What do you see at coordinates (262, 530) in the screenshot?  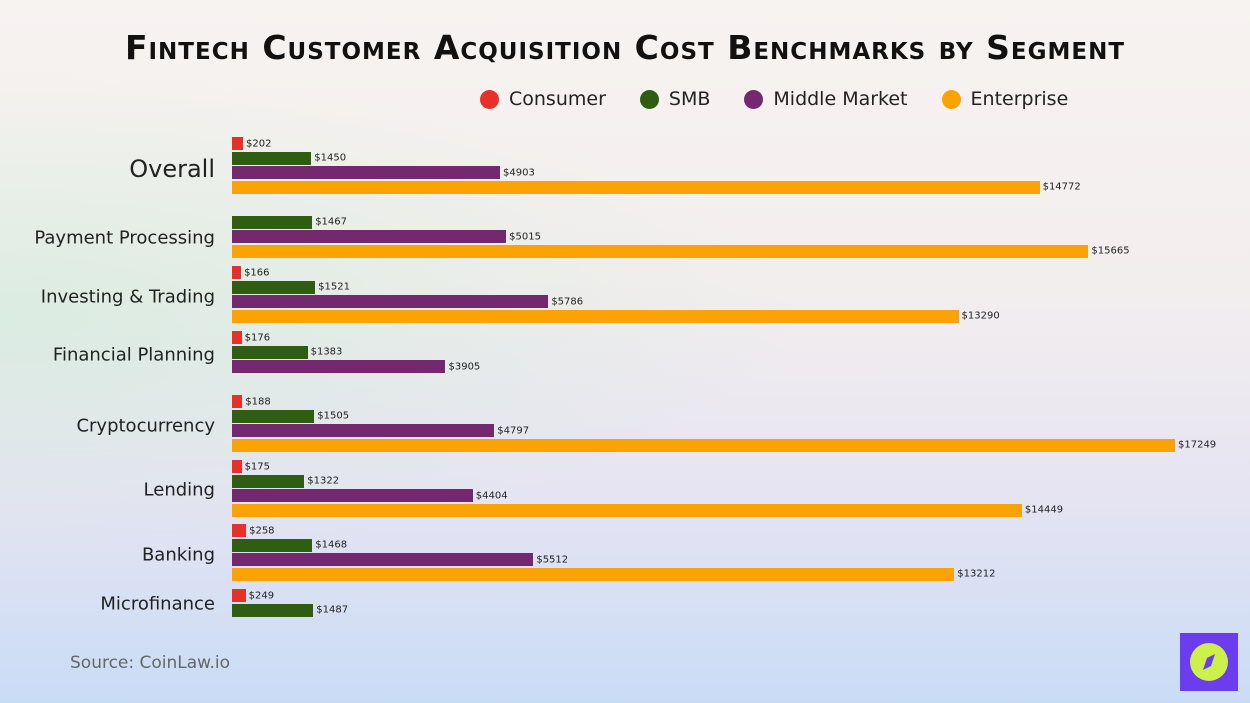 I see `data-label: $258` at bounding box center [262, 530].